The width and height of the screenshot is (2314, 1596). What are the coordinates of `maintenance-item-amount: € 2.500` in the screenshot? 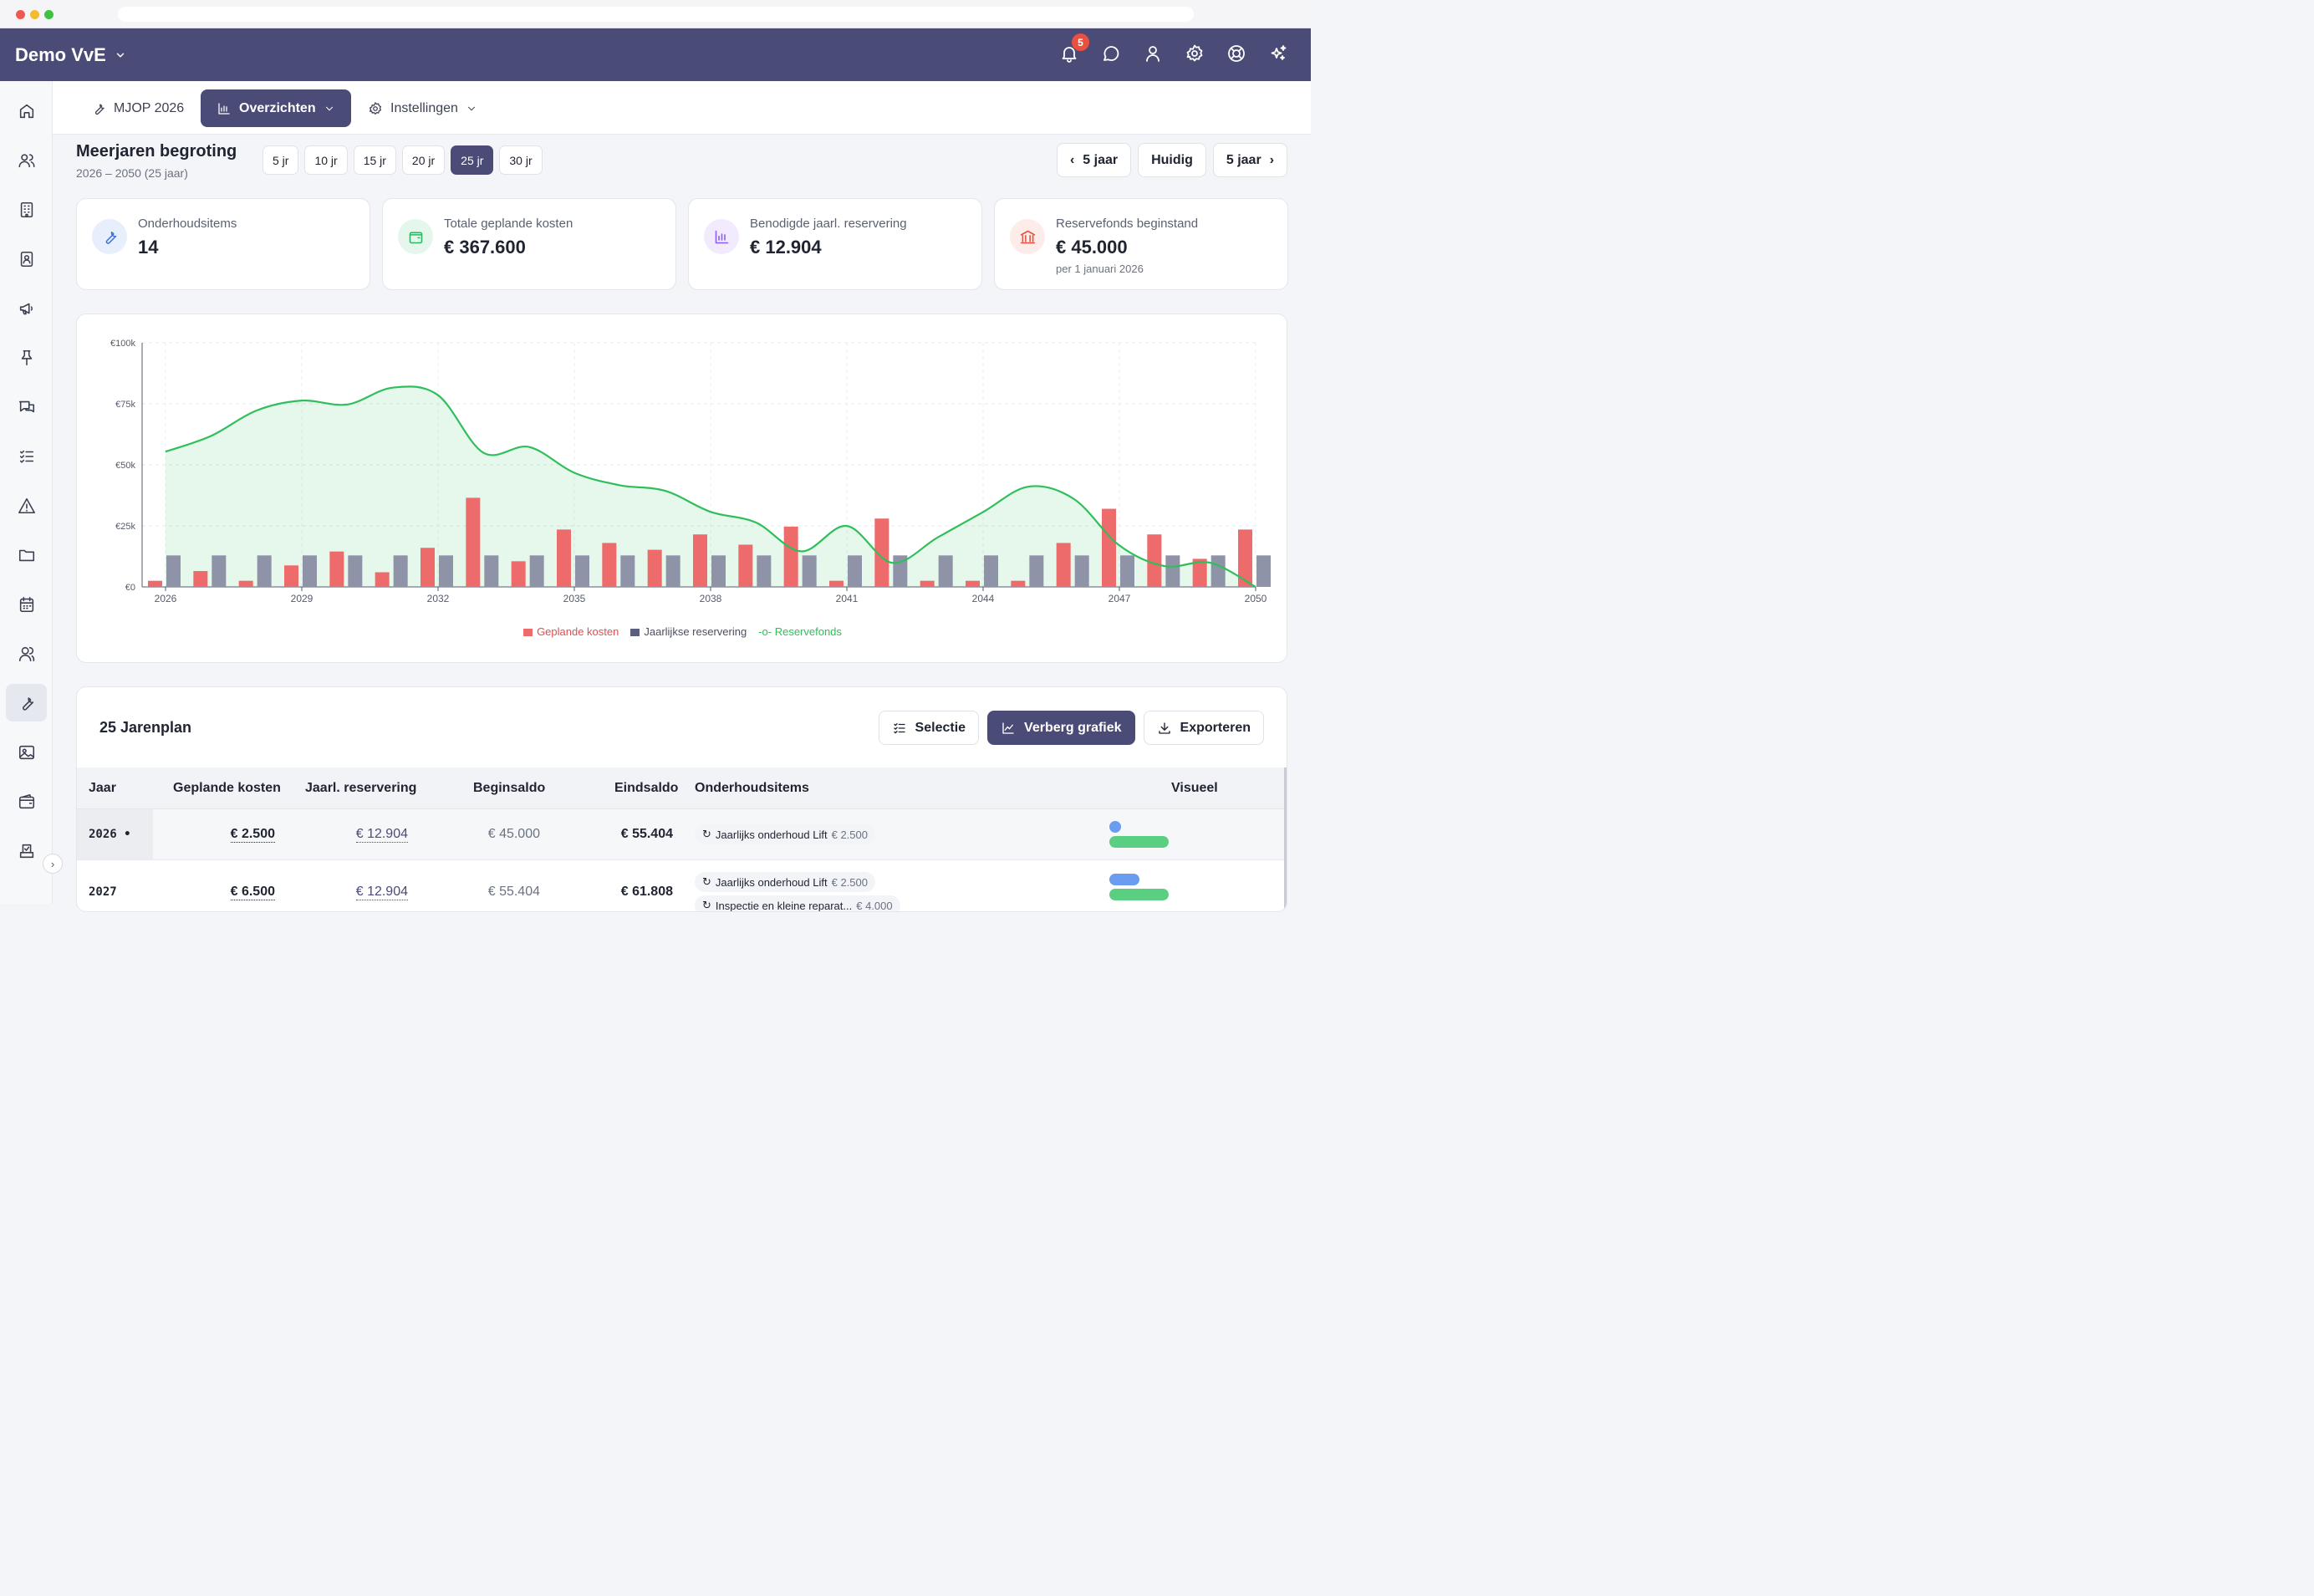 It's located at (850, 834).